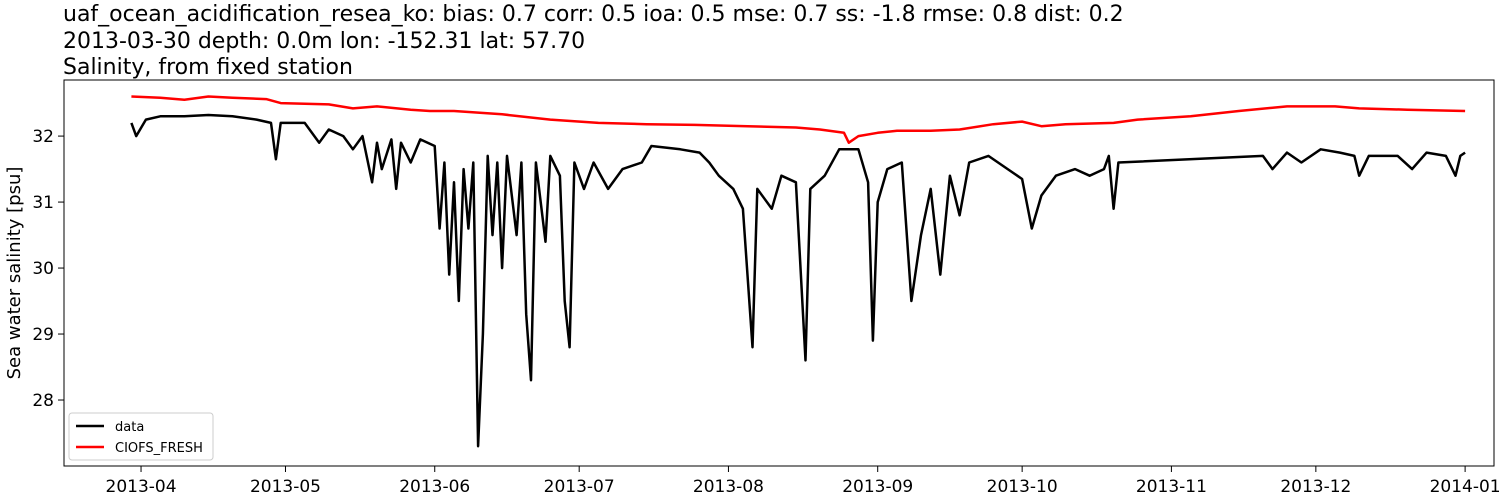  What do you see at coordinates (1171, 487) in the screenshot?
I see `x-tick-label: 2013-11` at bounding box center [1171, 487].